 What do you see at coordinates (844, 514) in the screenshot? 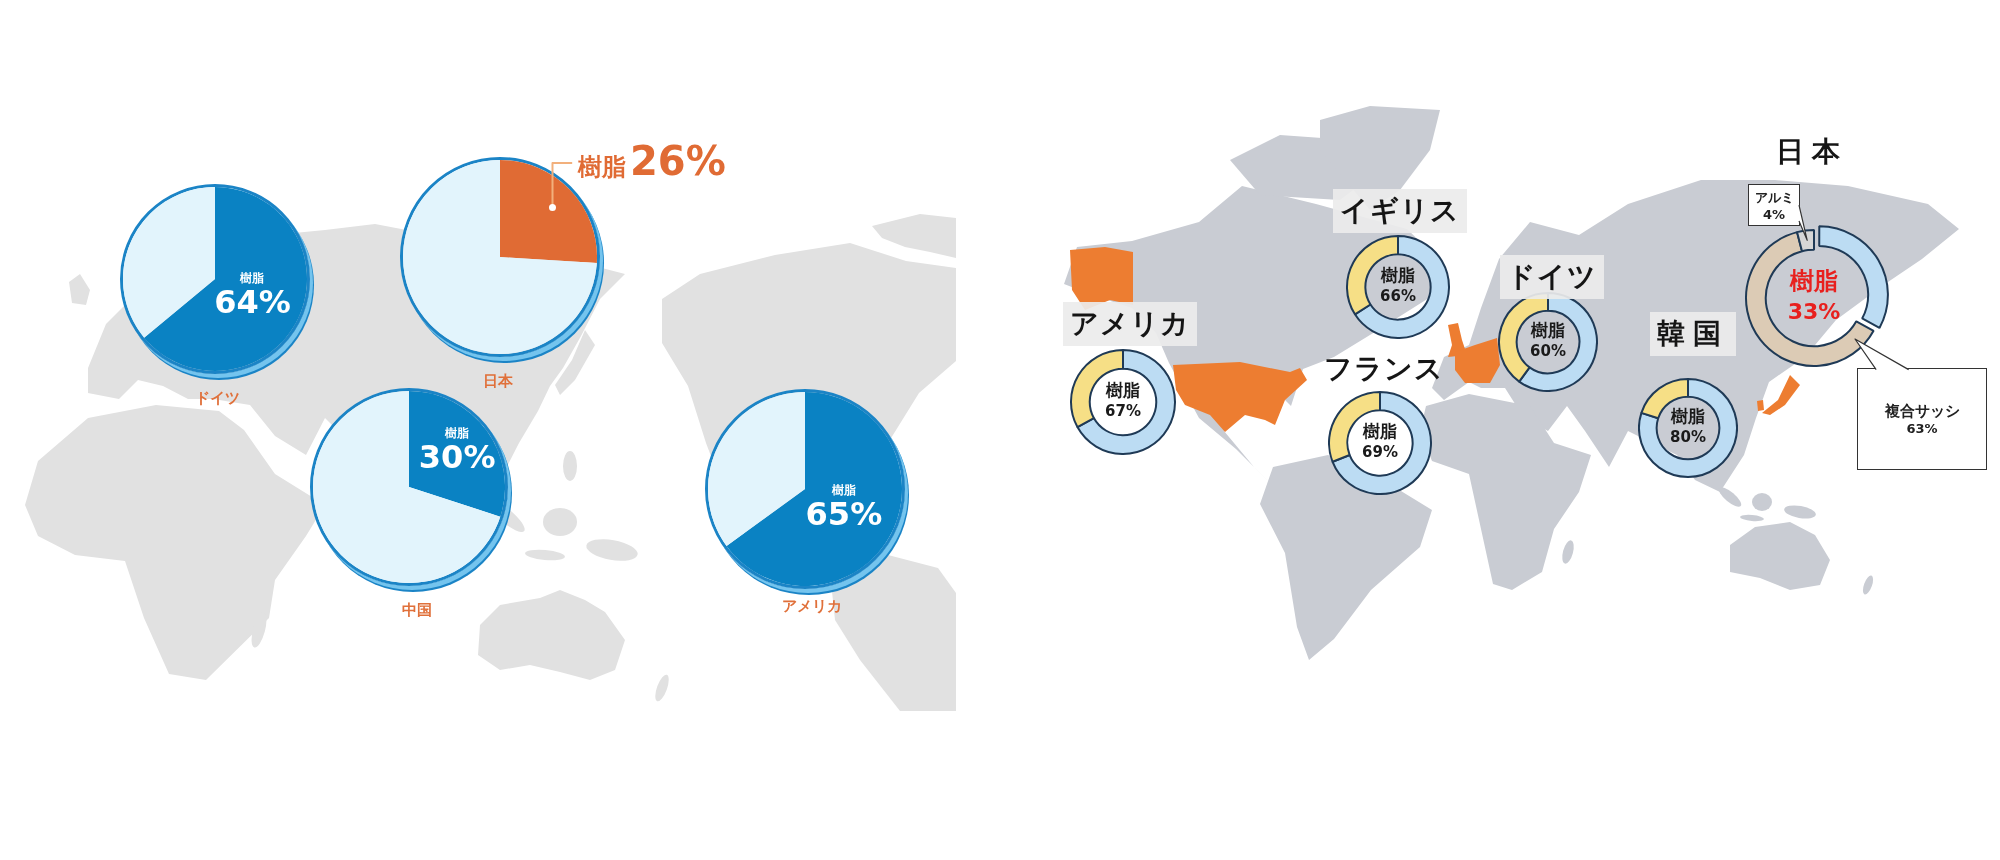
I see `data-label: 65%` at bounding box center [844, 514].